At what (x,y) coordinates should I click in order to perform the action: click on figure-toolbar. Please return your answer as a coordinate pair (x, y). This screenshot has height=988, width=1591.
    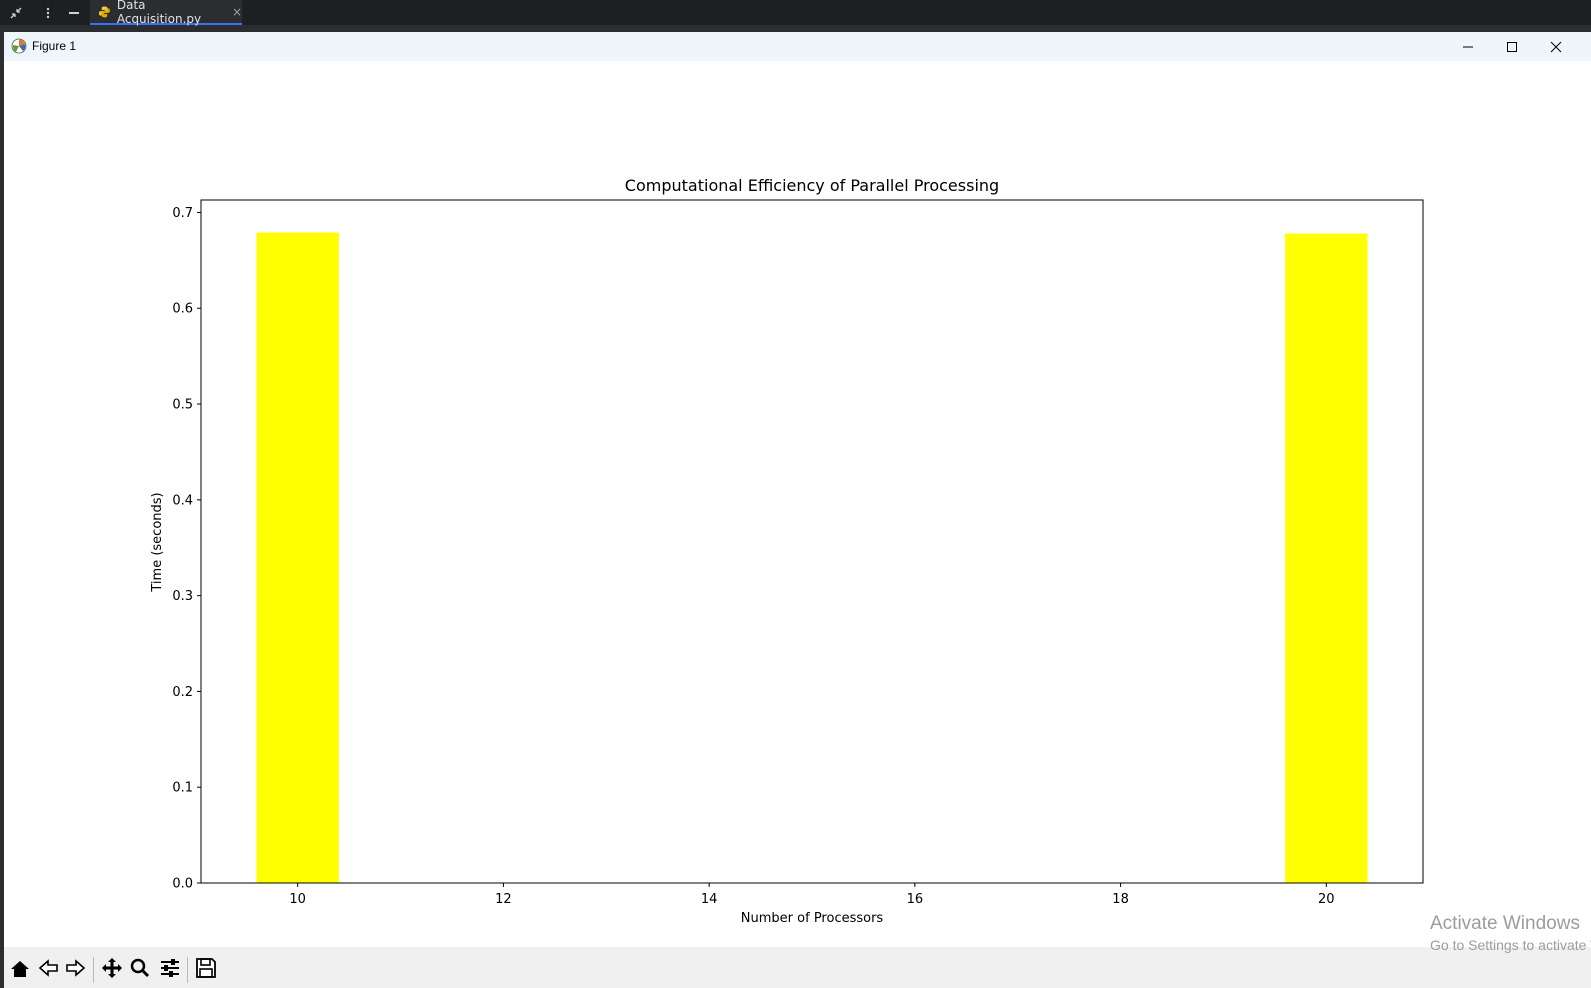
    Looking at the image, I should click on (797, 967).